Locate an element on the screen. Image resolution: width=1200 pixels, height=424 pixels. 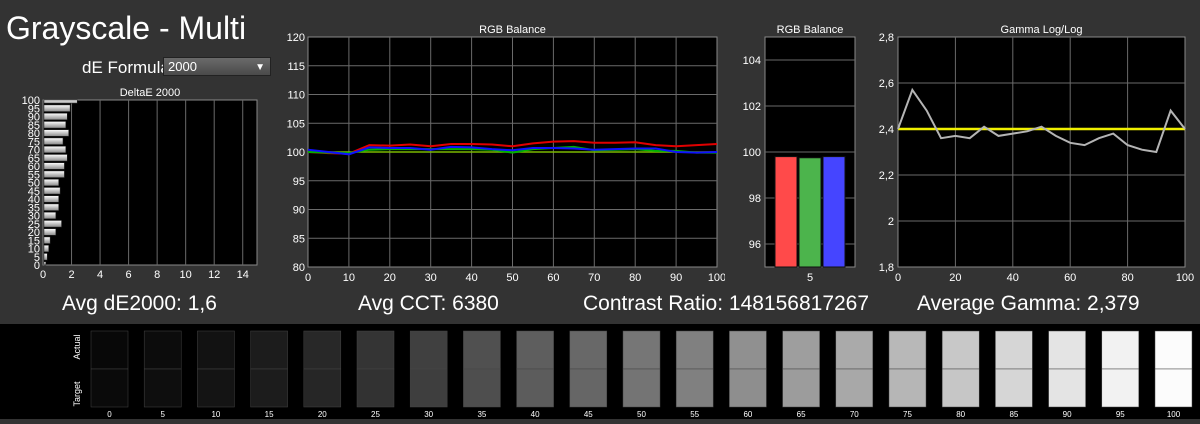
y-tick-label: 110 is located at coordinates (296, 96).